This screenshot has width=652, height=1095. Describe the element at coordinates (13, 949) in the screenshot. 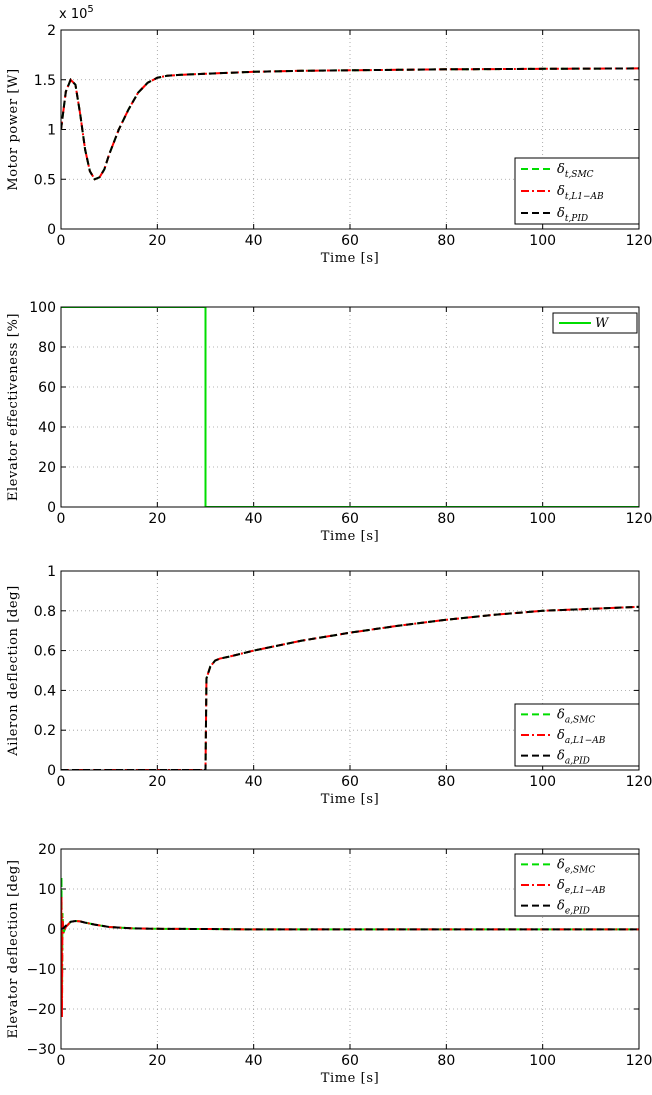

I see `y-axis-label: Elevator deflection [deg]` at that location.